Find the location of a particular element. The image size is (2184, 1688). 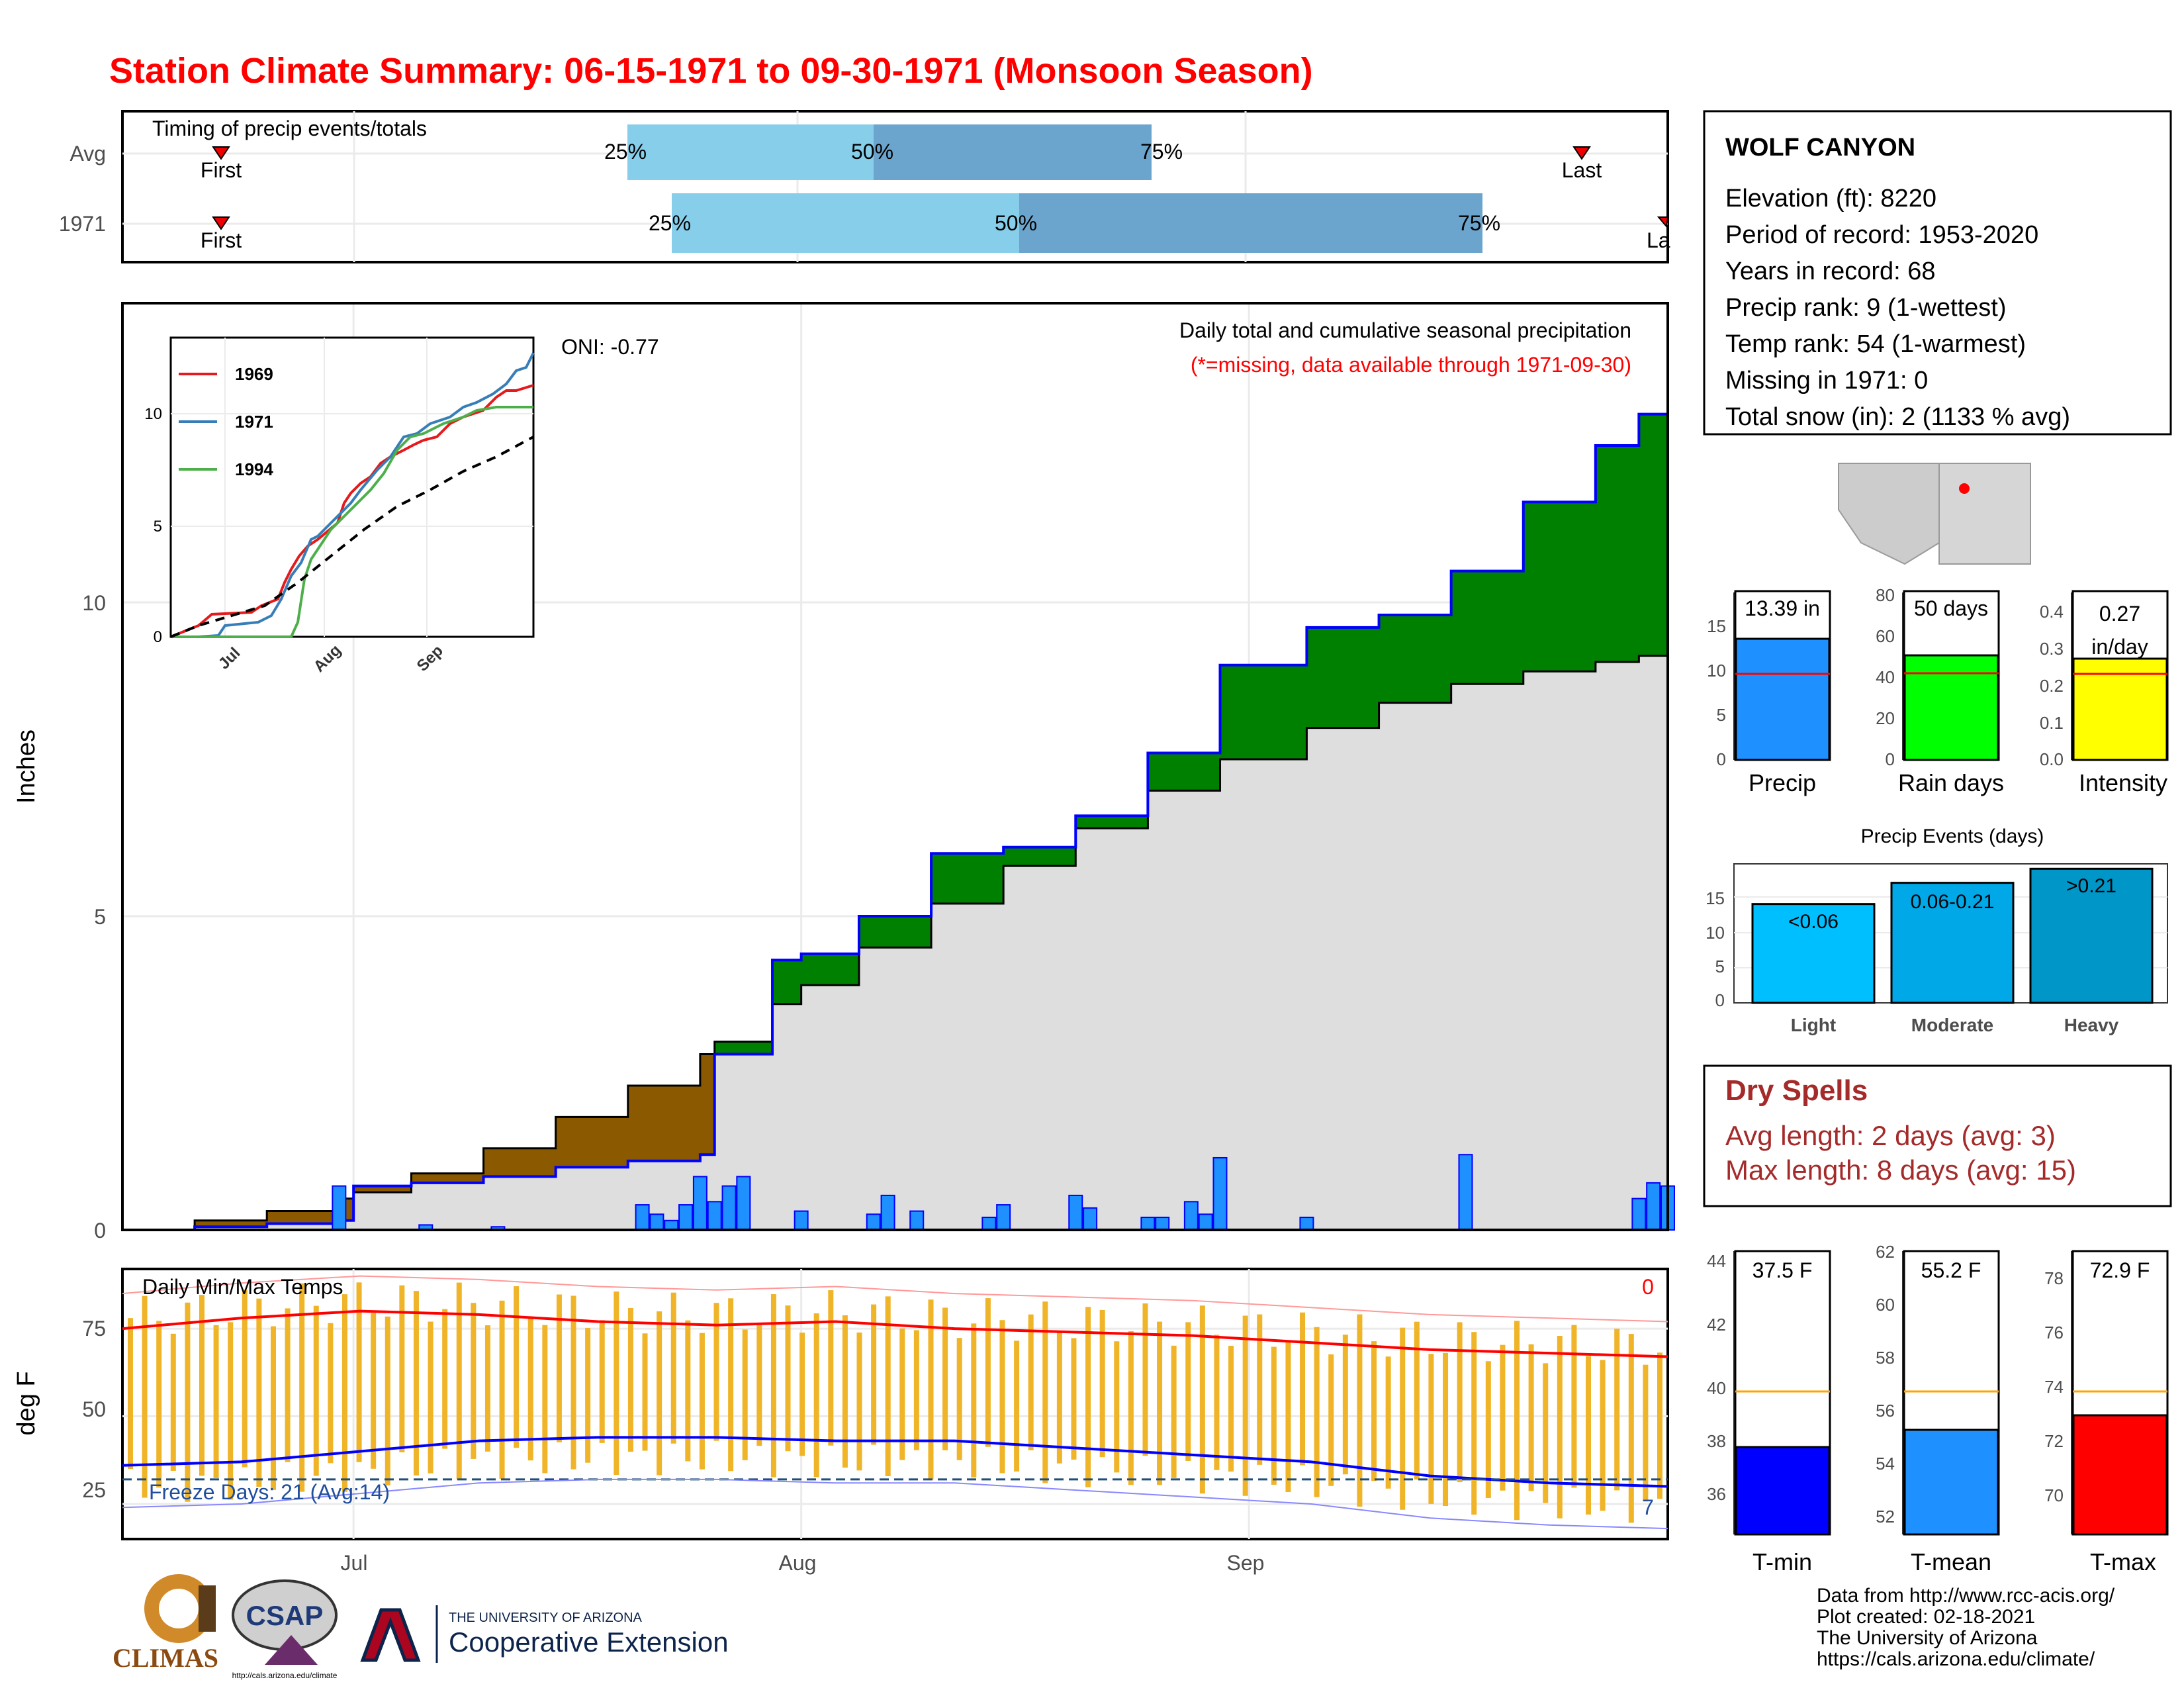

last-marker-avg is located at coordinates (1581, 153).